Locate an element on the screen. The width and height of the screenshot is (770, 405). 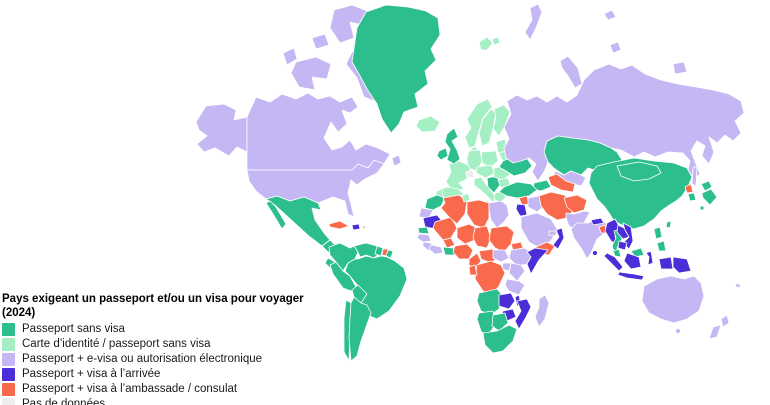
country-australia is located at coordinates (673, 299).